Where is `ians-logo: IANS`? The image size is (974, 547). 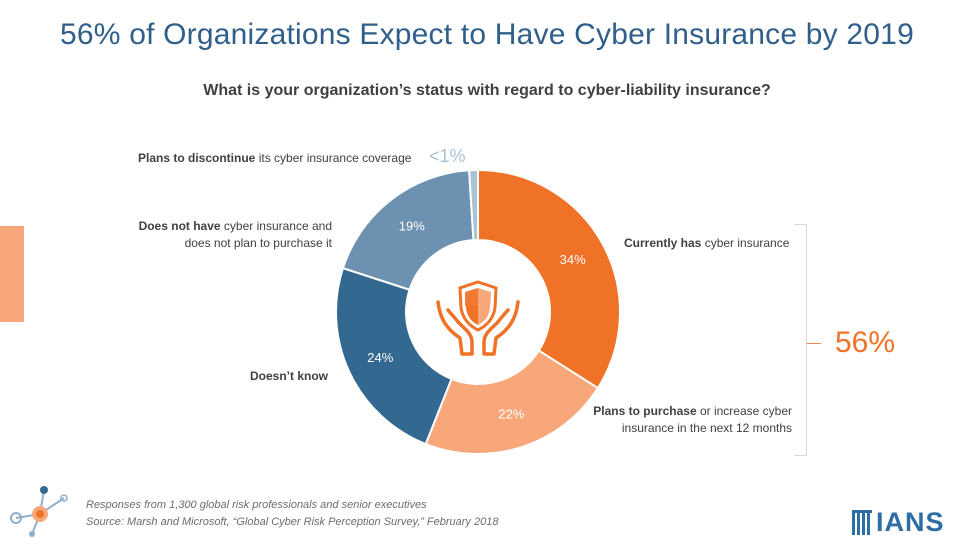
ians-logo: IANS is located at coordinates (898, 521).